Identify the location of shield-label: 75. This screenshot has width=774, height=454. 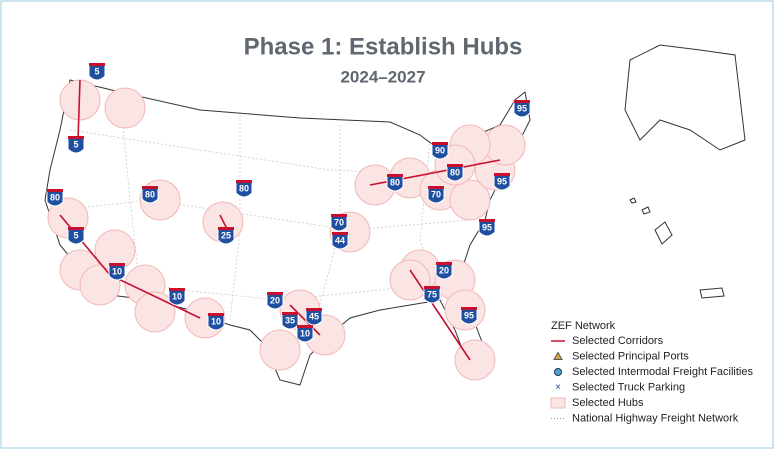
(432, 294).